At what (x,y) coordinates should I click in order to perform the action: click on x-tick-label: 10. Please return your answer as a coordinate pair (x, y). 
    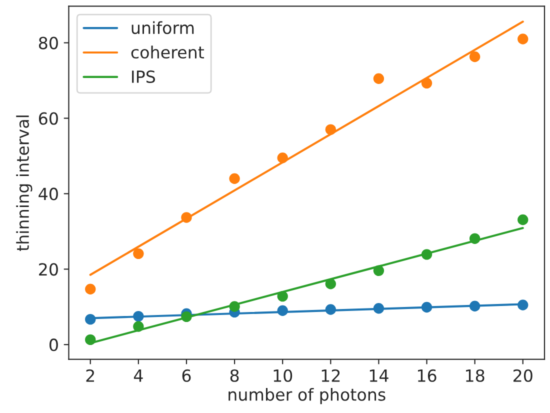
    Looking at the image, I should click on (283, 375).